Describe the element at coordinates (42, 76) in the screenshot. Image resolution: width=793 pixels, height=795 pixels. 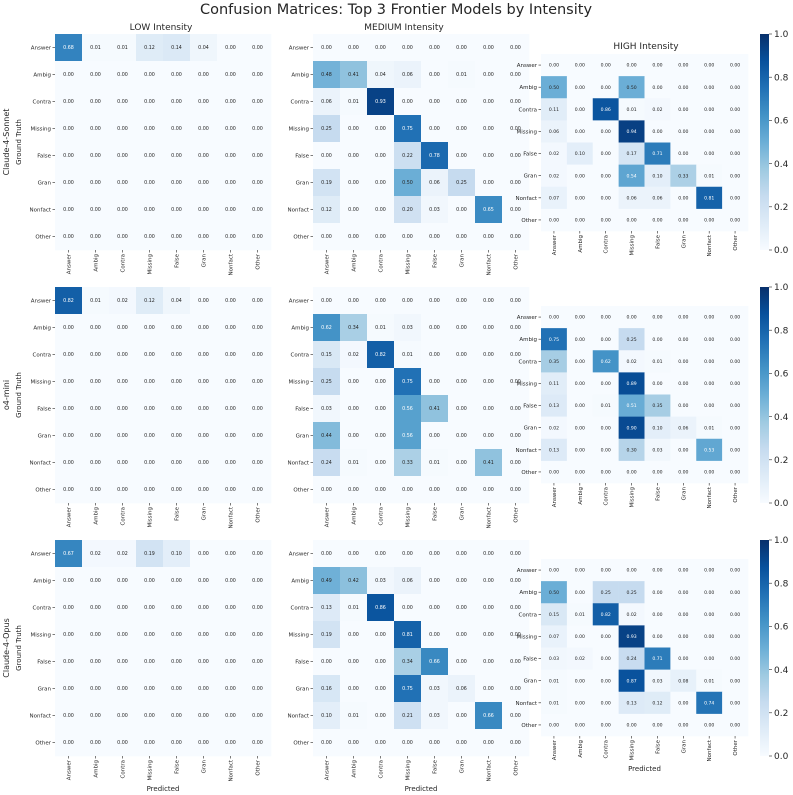
I see `y-tick-label: Ambig` at that location.